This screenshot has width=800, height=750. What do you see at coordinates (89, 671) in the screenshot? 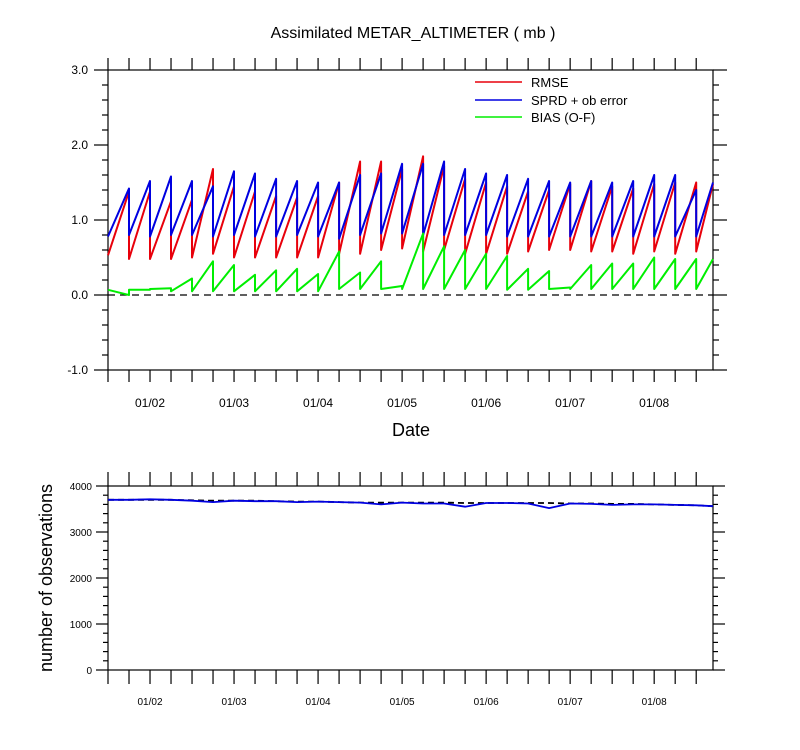
I see `y-tick-label: 0` at bounding box center [89, 671].